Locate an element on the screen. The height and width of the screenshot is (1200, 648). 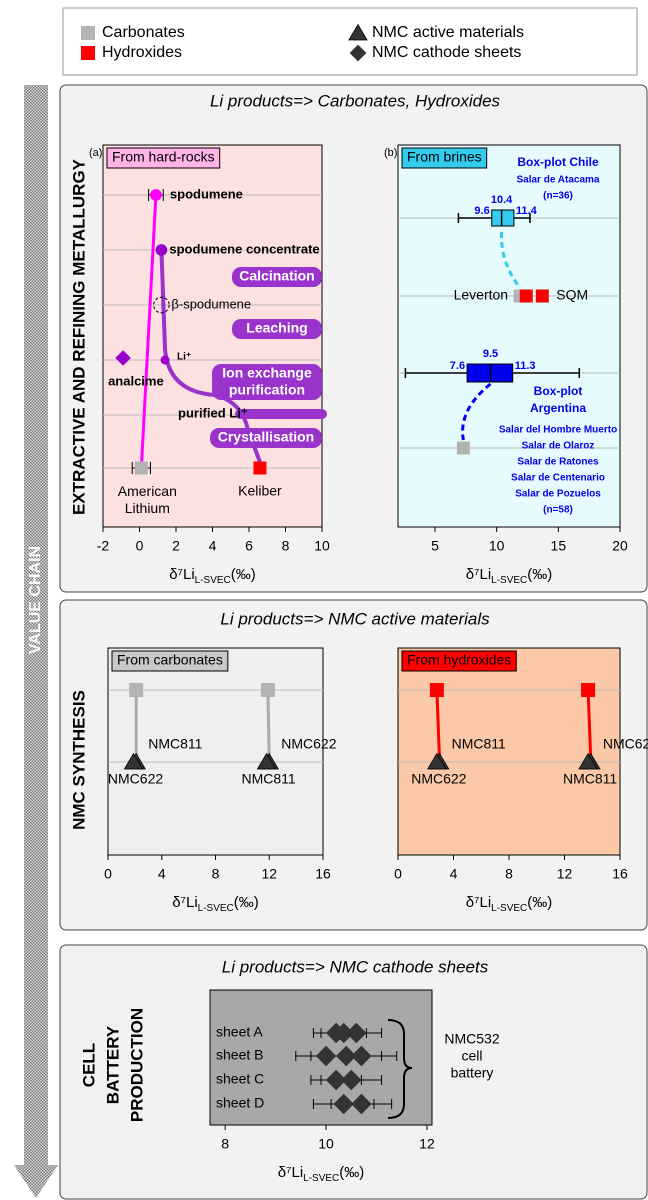
box-title: Salar de Olaroz is located at coordinates (558, 446).